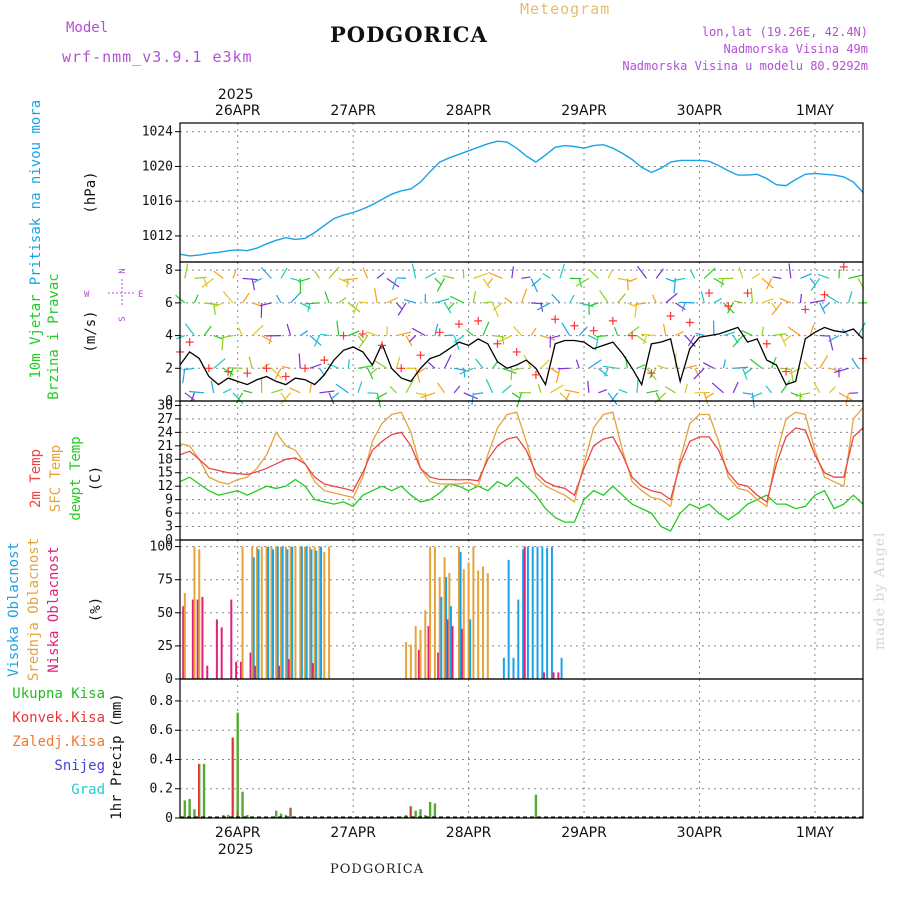 This screenshot has width=900, height=900. I want to click on model-altitude-label: Nadmorska Visina u modelu 80.9292m, so click(745, 66).